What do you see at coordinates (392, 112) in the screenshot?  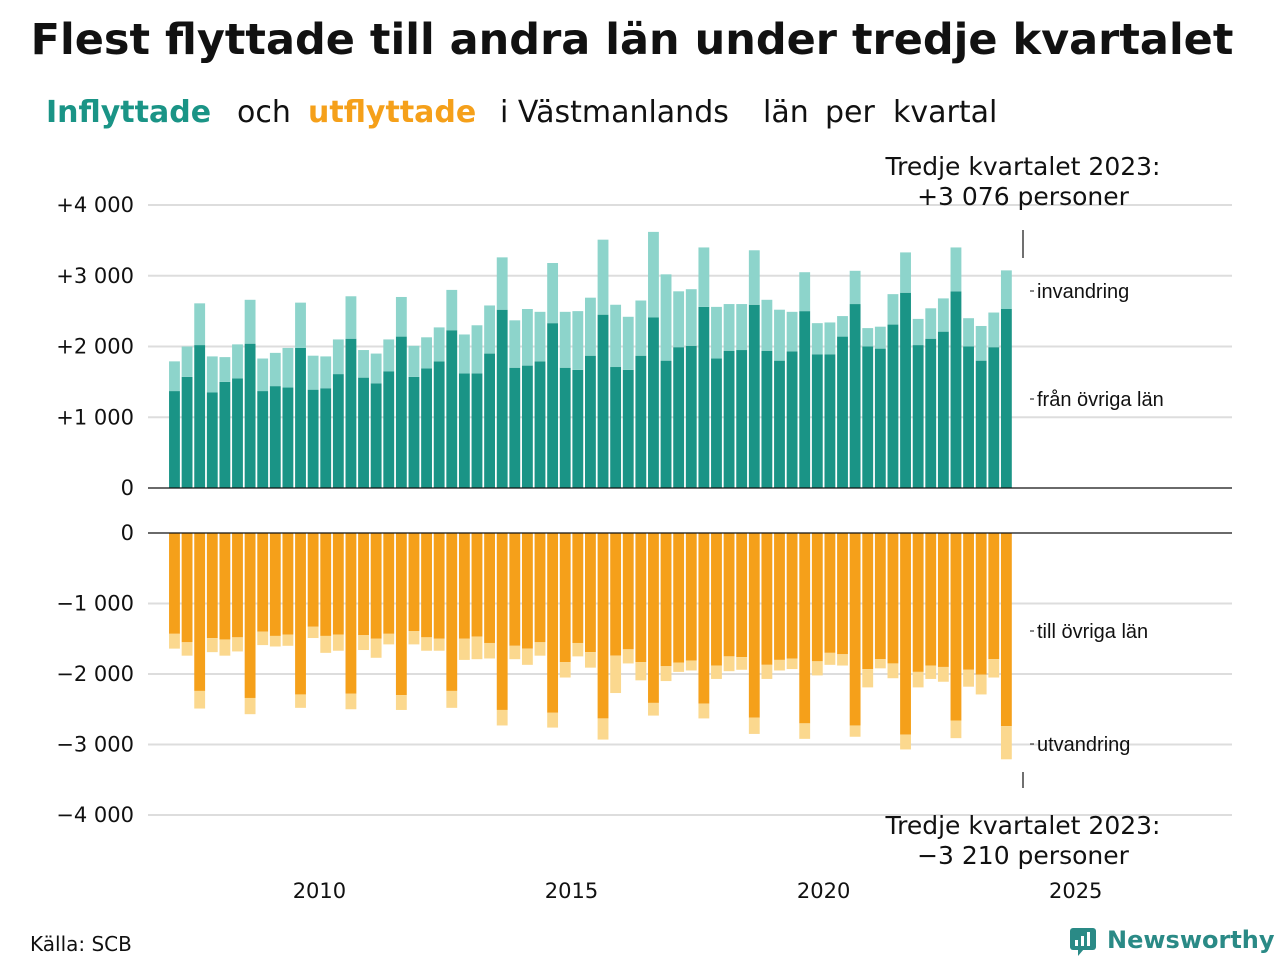 I see `subtitle-utflyttade: utflyttade` at bounding box center [392, 112].